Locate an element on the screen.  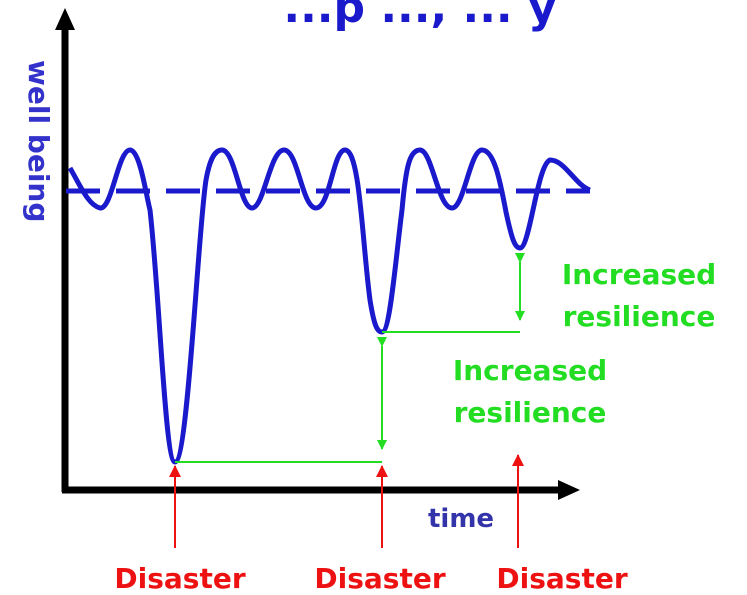
disaster-label-3: Disaster is located at coordinates (561, 578).